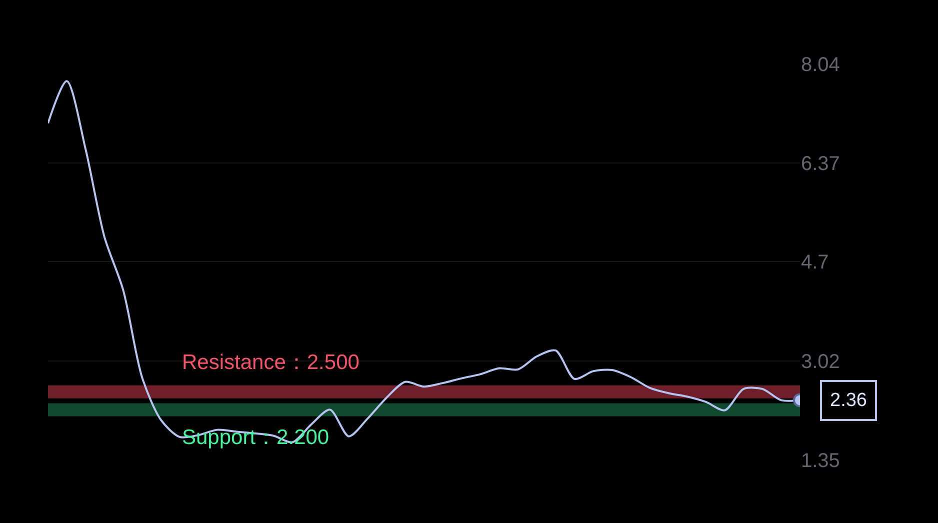  I want to click on ref-line-label: Resistance：2.500, so click(271, 362).